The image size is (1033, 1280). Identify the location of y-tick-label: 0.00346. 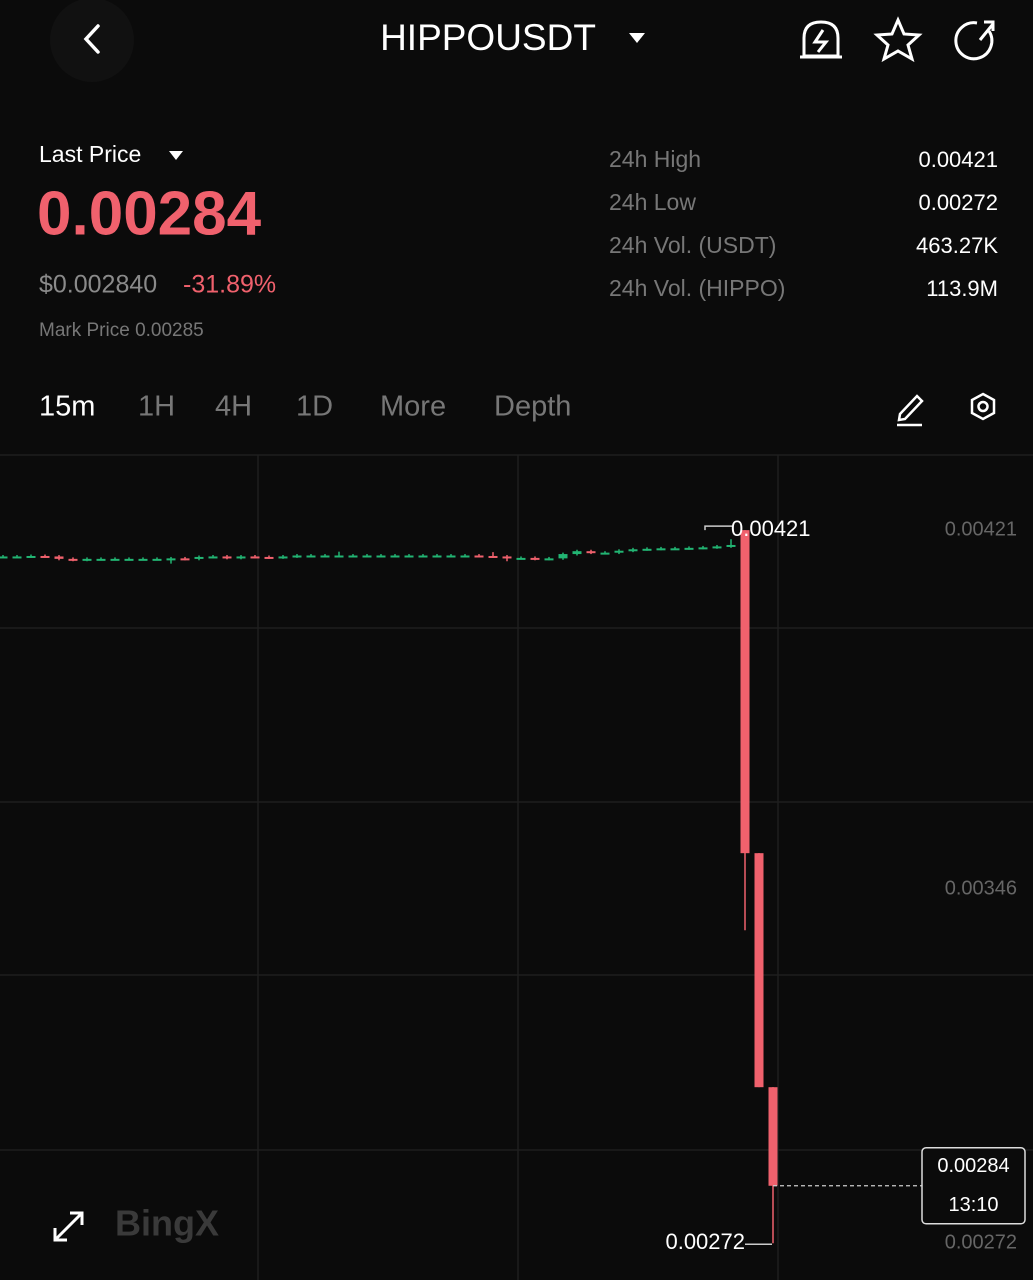
(981, 888).